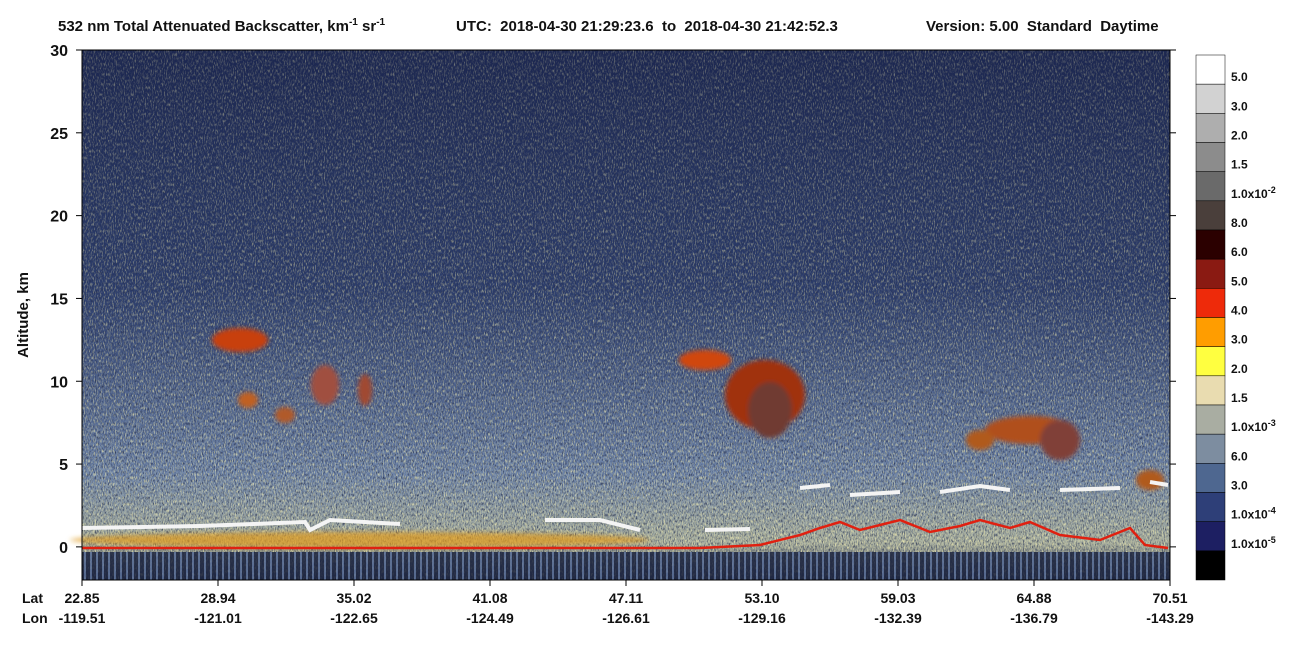  I want to click on x-tick-label: 70.51, so click(1169, 598).